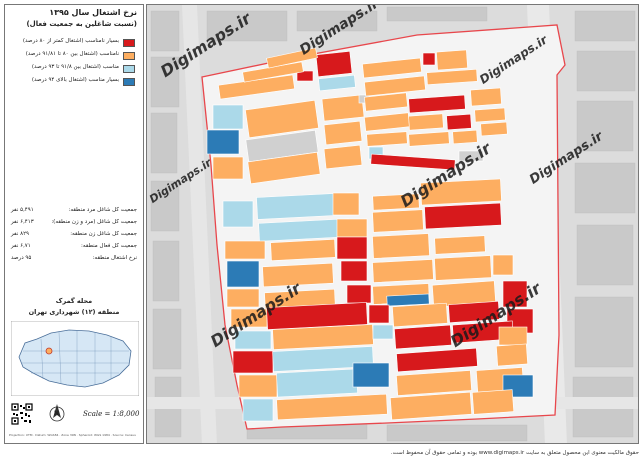  Describe the element at coordinates (111, 414) in the screenshot. I see `scale-text: Scale = 1:8,000` at that location.